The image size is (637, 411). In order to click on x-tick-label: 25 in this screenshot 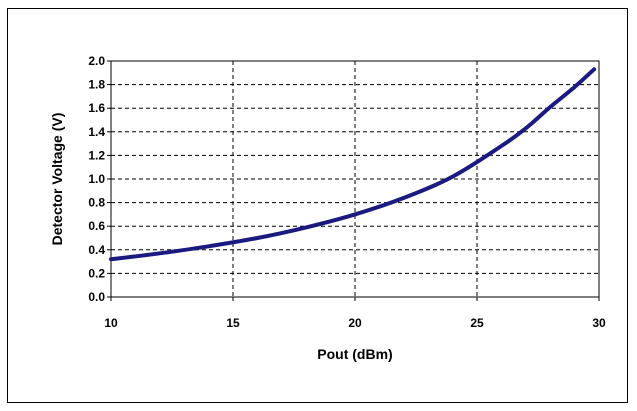, I will do `click(477, 323)`.